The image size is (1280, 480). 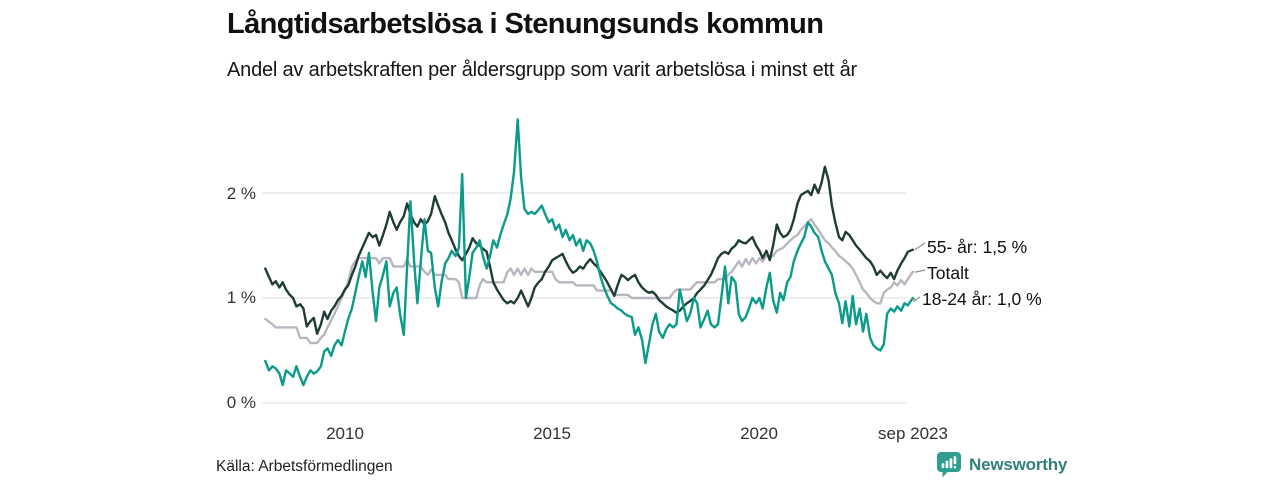 I want to click on newsworthy-brand-text: Newsworthy, so click(x=1018, y=464).